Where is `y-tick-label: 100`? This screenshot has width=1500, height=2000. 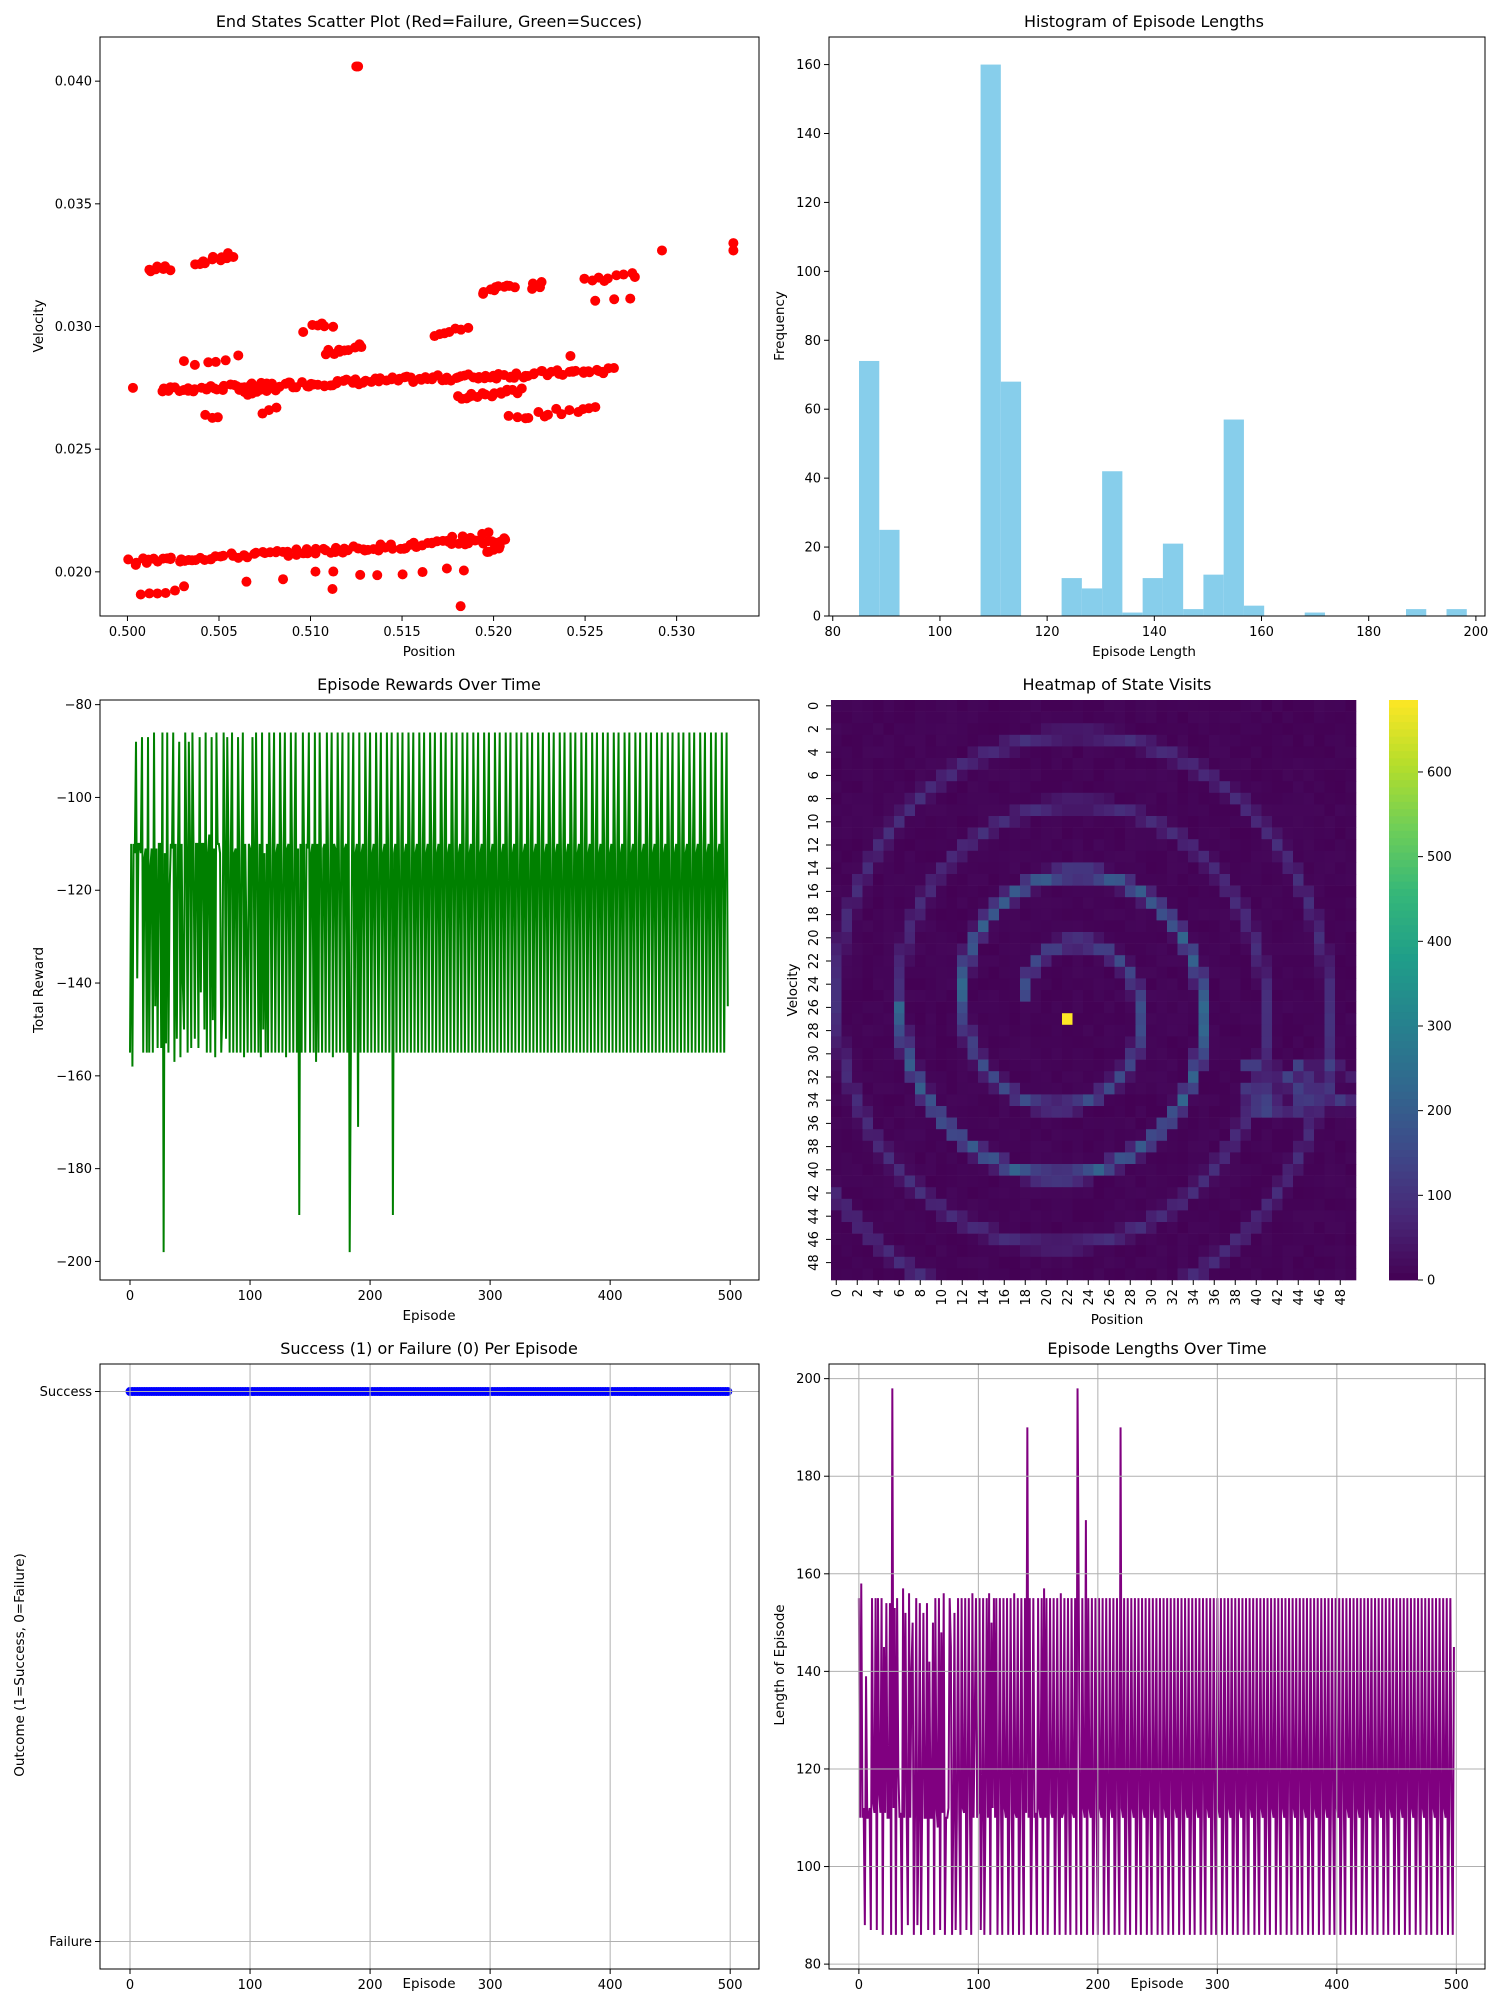
y-tick-label: 100 is located at coordinates (808, 1867).